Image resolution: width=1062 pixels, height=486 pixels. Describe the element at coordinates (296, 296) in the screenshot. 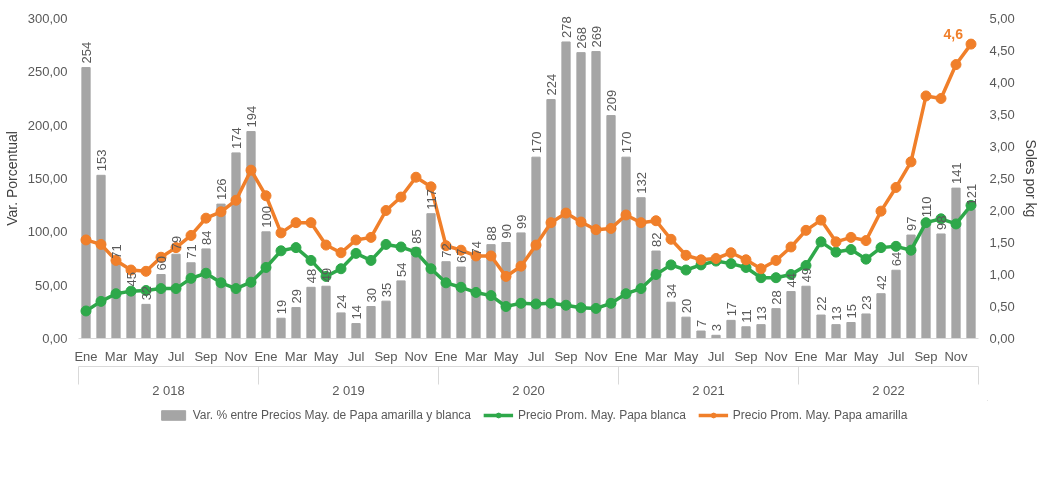

I see `data-label: 29` at that location.